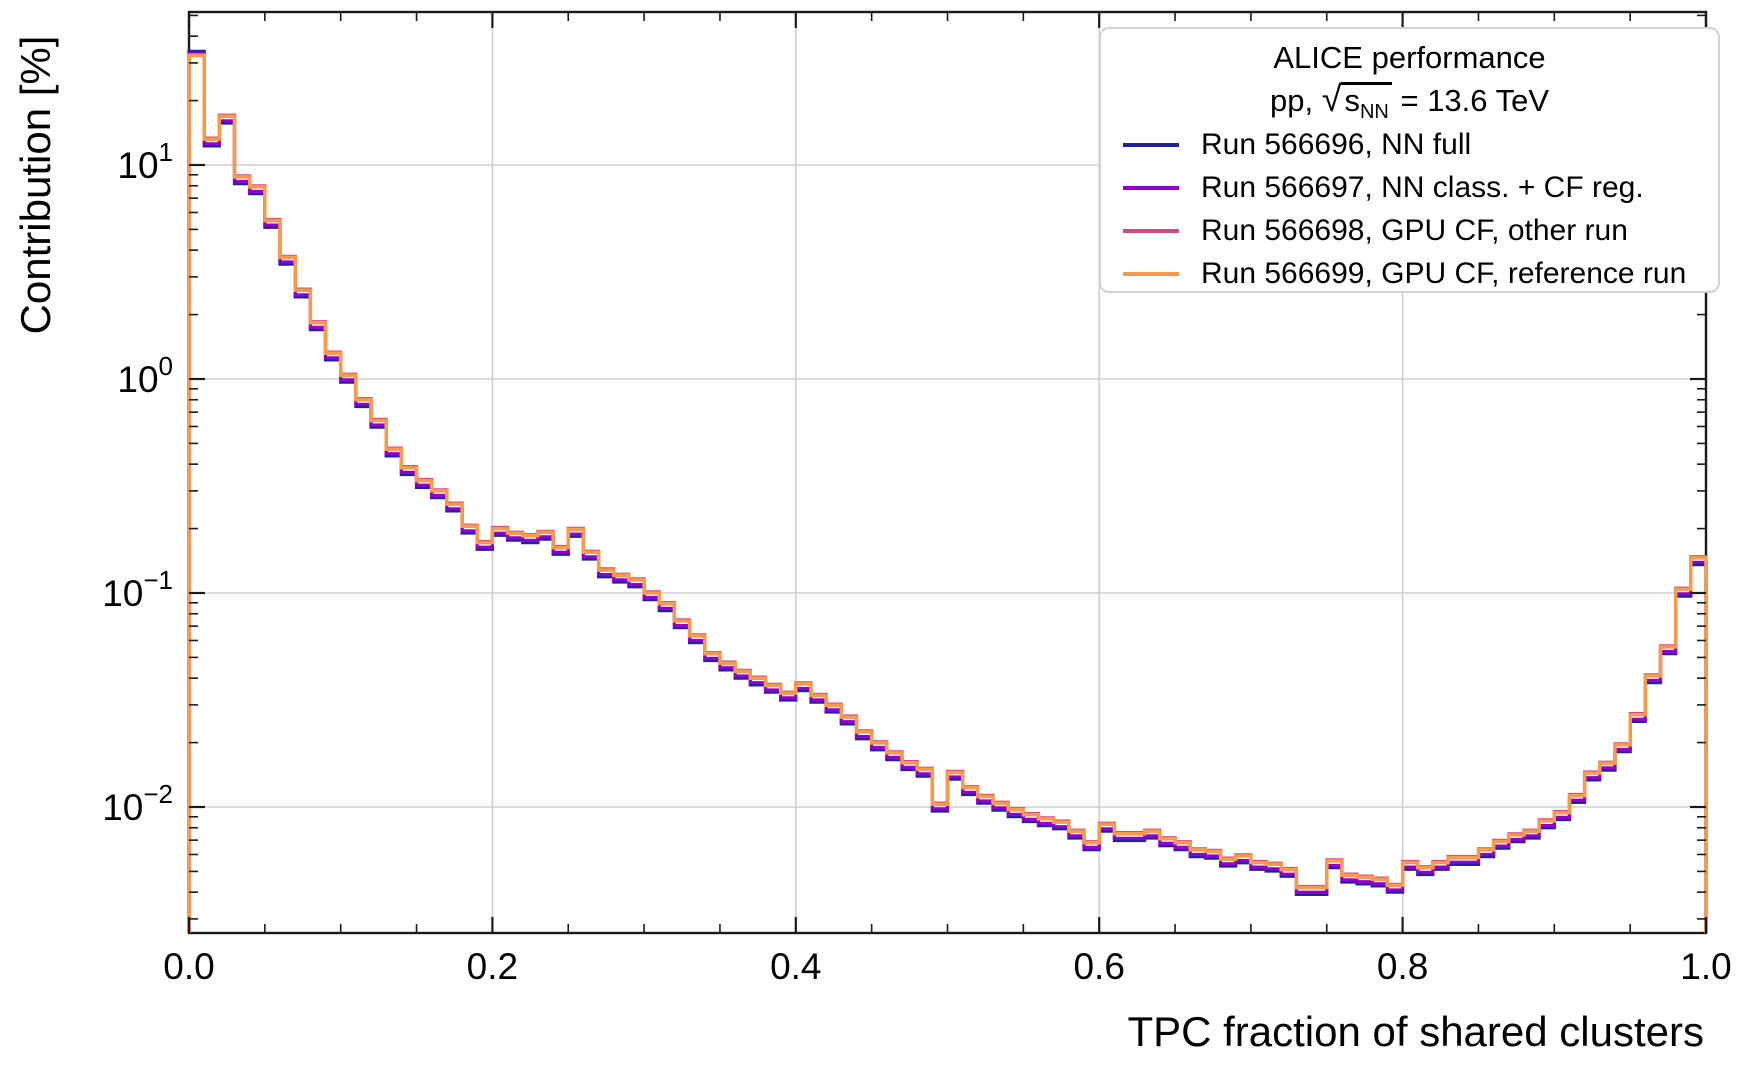 Image resolution: width=1740 pixels, height=1079 pixels. Describe the element at coordinates (1402, 966) in the screenshot. I see `x-tick-label: 0.8` at that location.